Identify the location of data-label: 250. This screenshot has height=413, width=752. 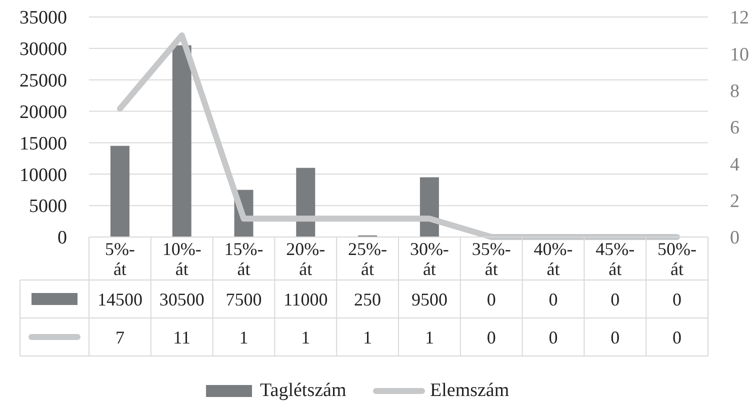
(368, 299).